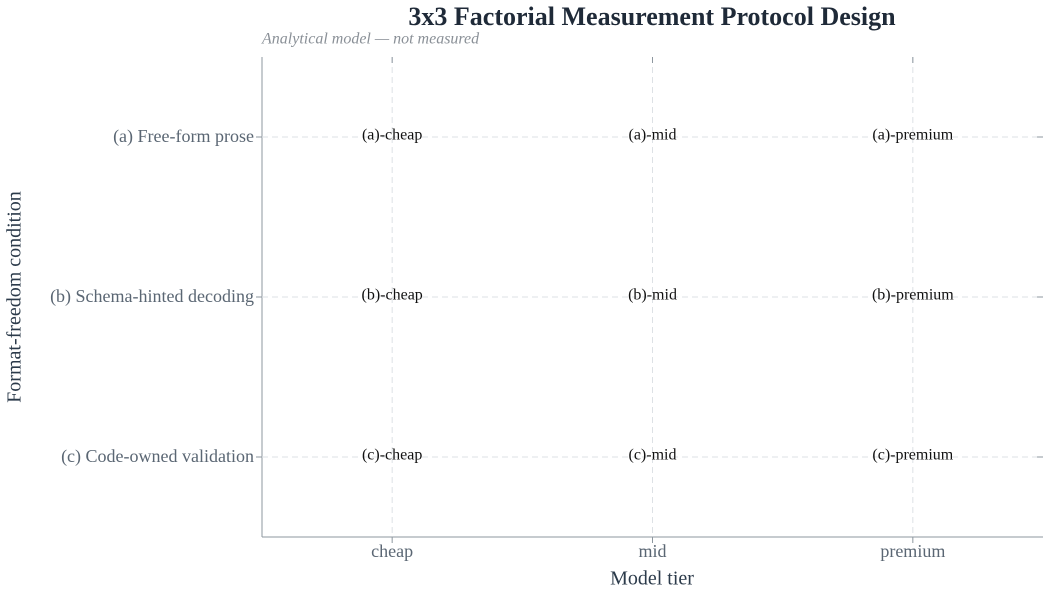 The height and width of the screenshot is (600, 1050). I want to click on cell-label: (a)-premium, so click(912, 135).